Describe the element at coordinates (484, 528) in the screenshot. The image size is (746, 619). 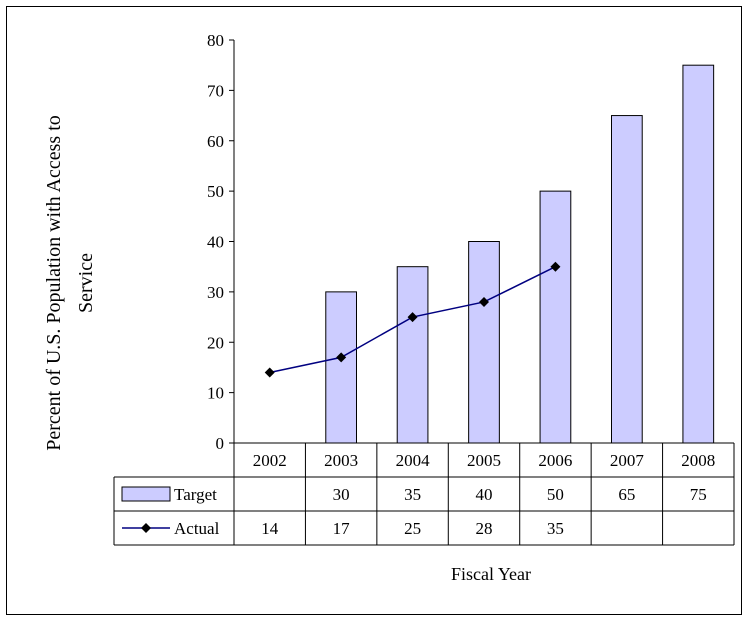
I see `data-table-value: 28` at that location.